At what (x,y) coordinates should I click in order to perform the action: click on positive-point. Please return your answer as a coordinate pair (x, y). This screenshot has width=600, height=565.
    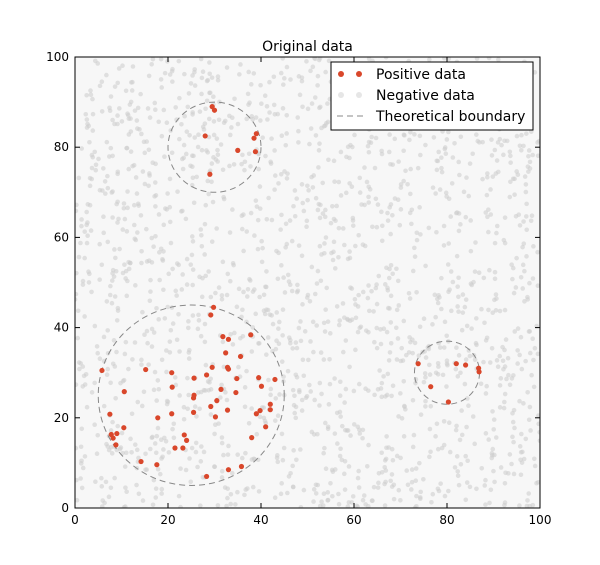
    Looking at the image, I should click on (146, 369).